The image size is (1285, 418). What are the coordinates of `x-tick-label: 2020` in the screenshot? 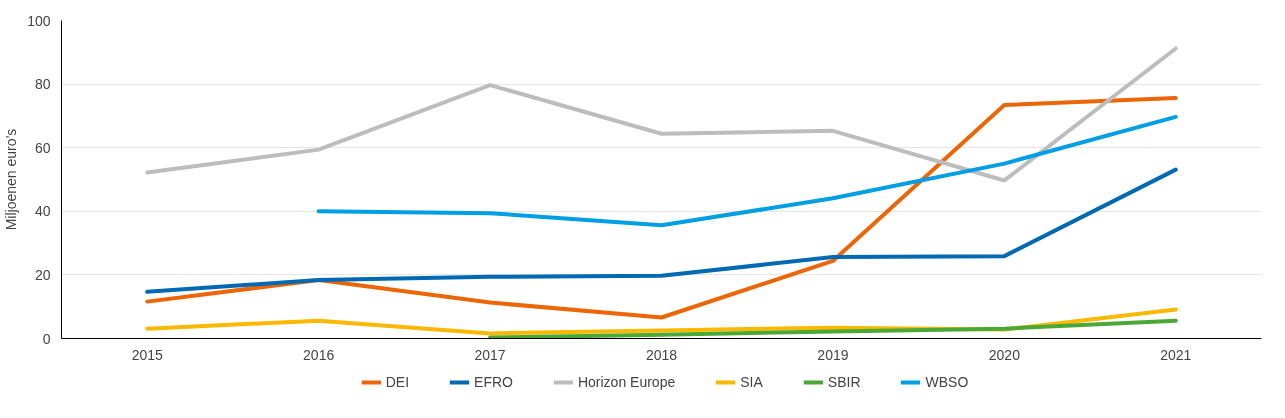 It's located at (1004, 354).